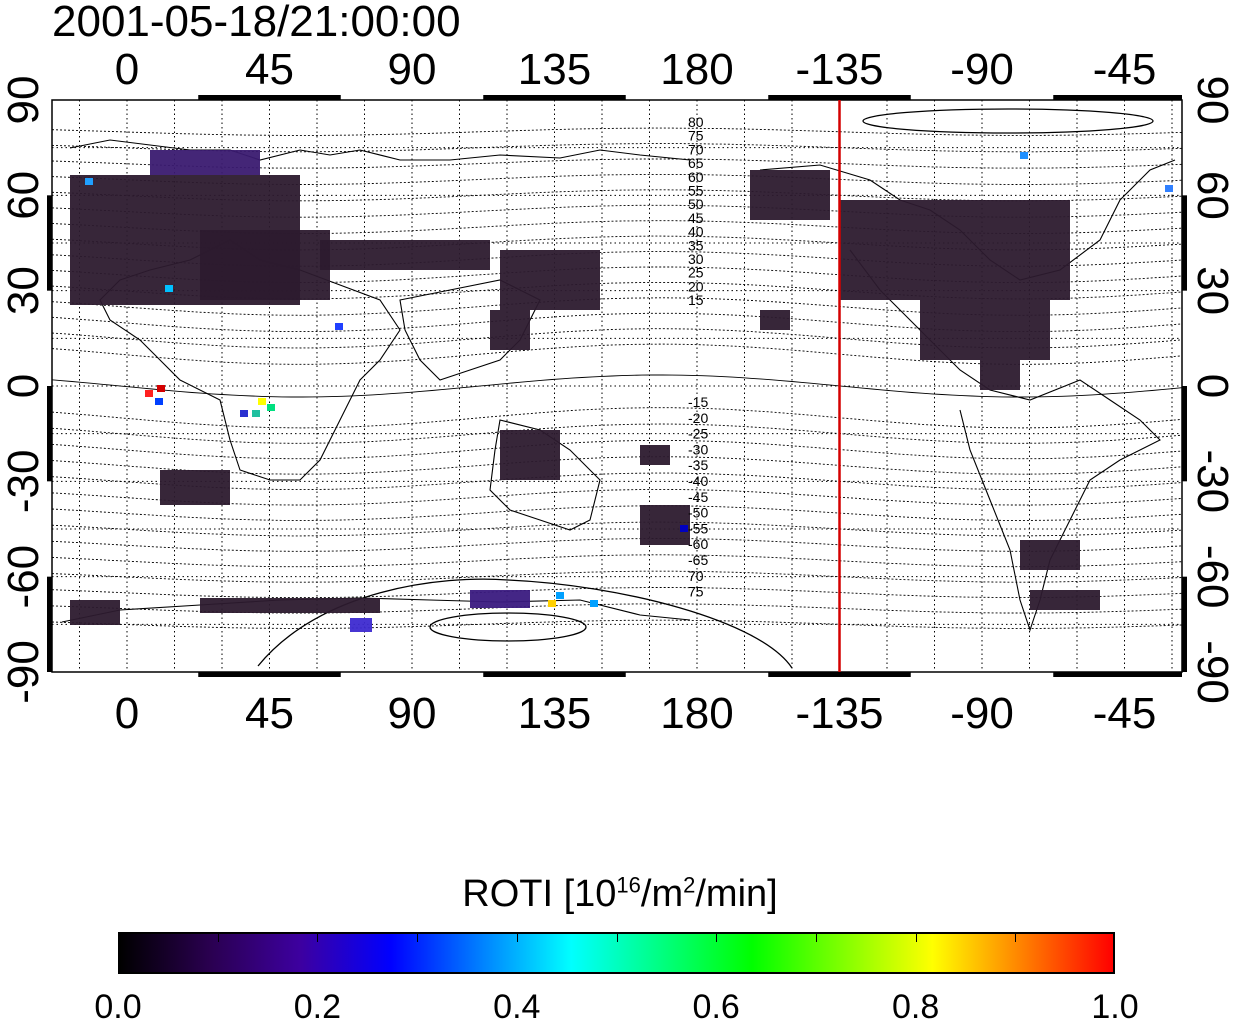 The height and width of the screenshot is (1026, 1240). What do you see at coordinates (616, 953) in the screenshot?
I see `colorbar` at bounding box center [616, 953].